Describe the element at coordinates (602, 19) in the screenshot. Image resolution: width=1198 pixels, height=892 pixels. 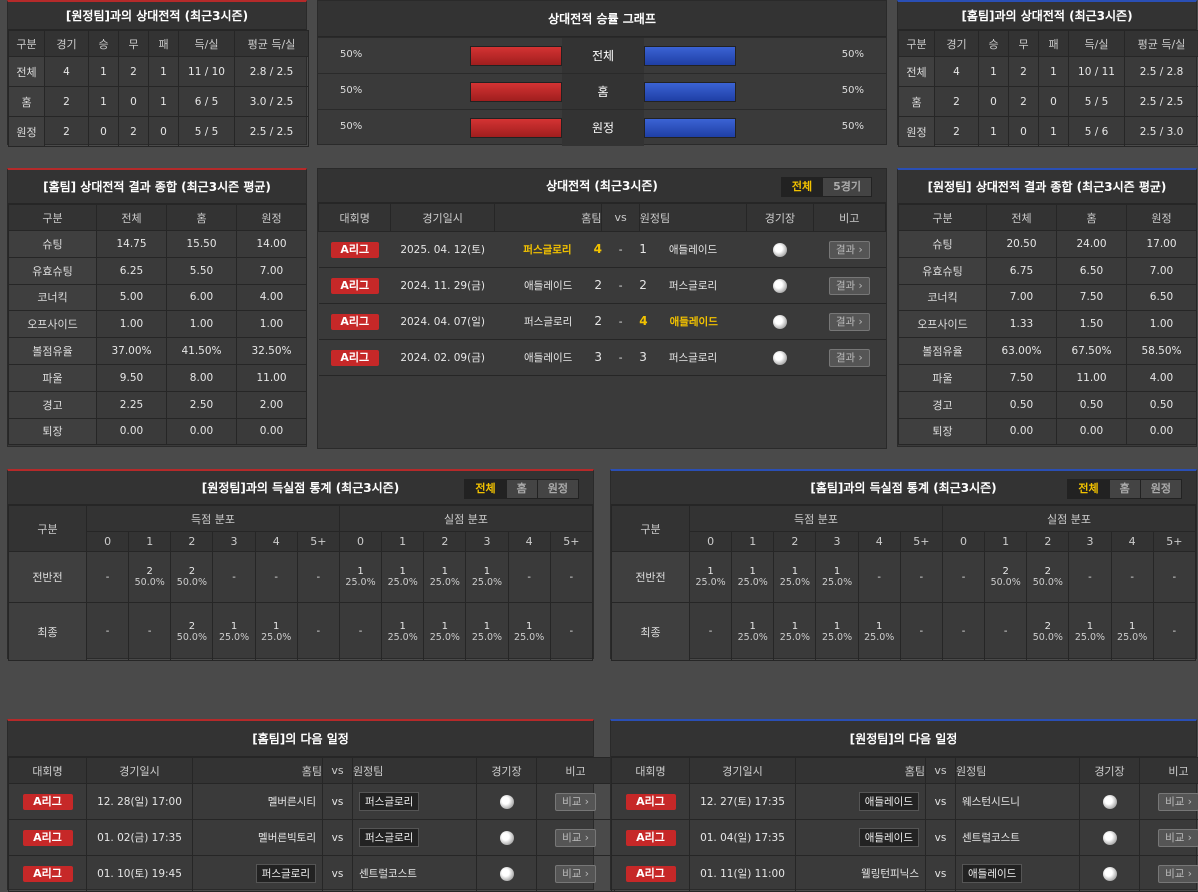
I see `win-graph-title: 상대전적 승률 그래프` at that location.